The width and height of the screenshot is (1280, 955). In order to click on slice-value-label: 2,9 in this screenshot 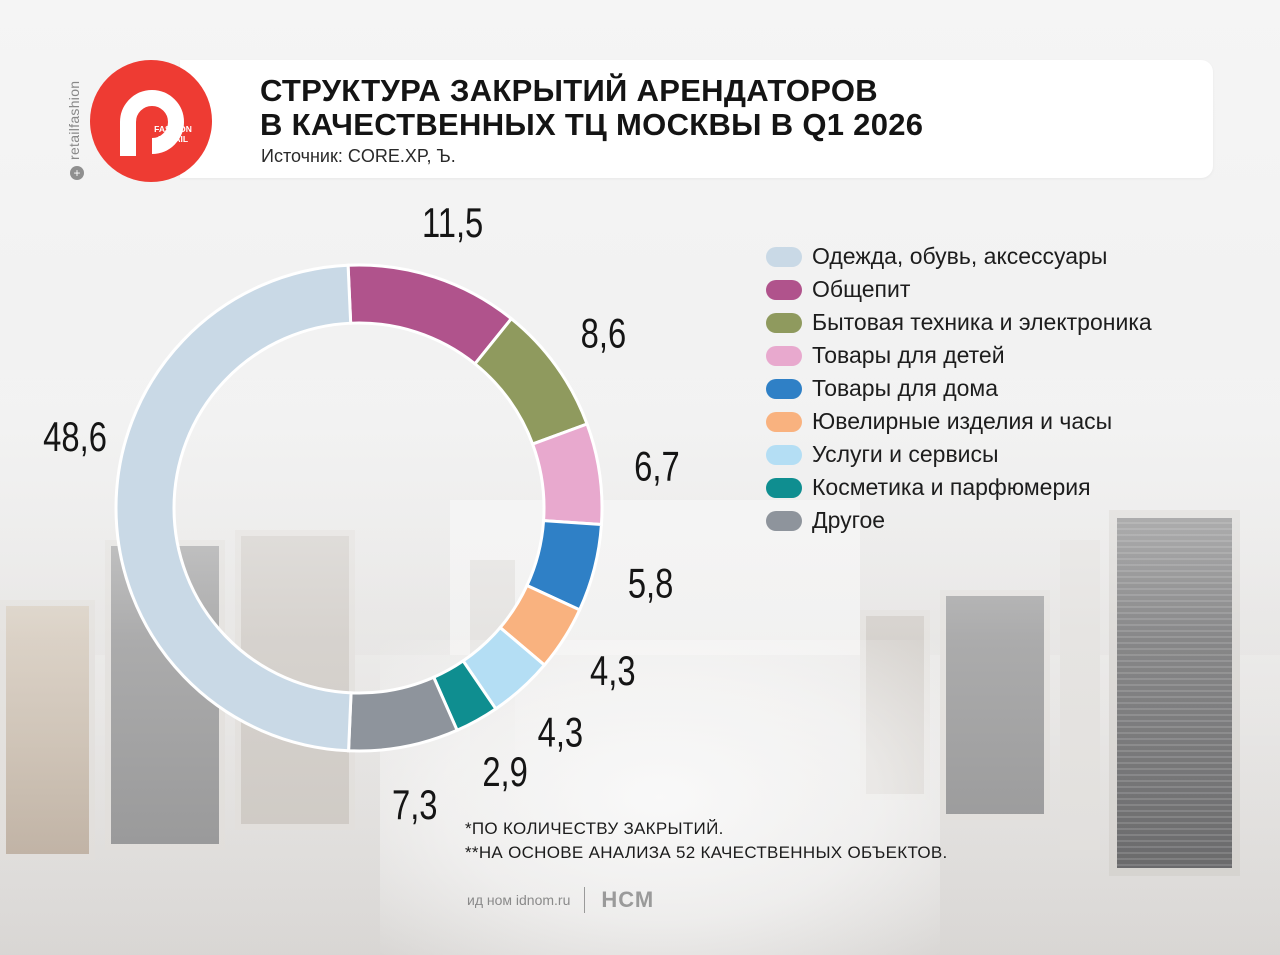, I will do `click(505, 771)`.